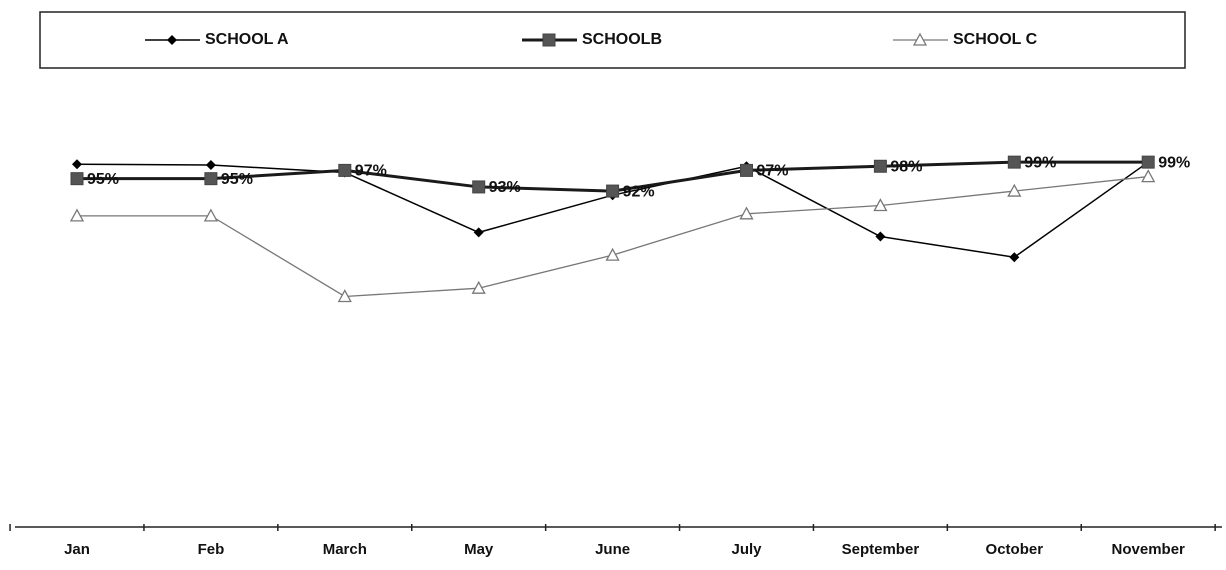 The image size is (1226, 570). I want to click on data-label: 92%, so click(639, 191).